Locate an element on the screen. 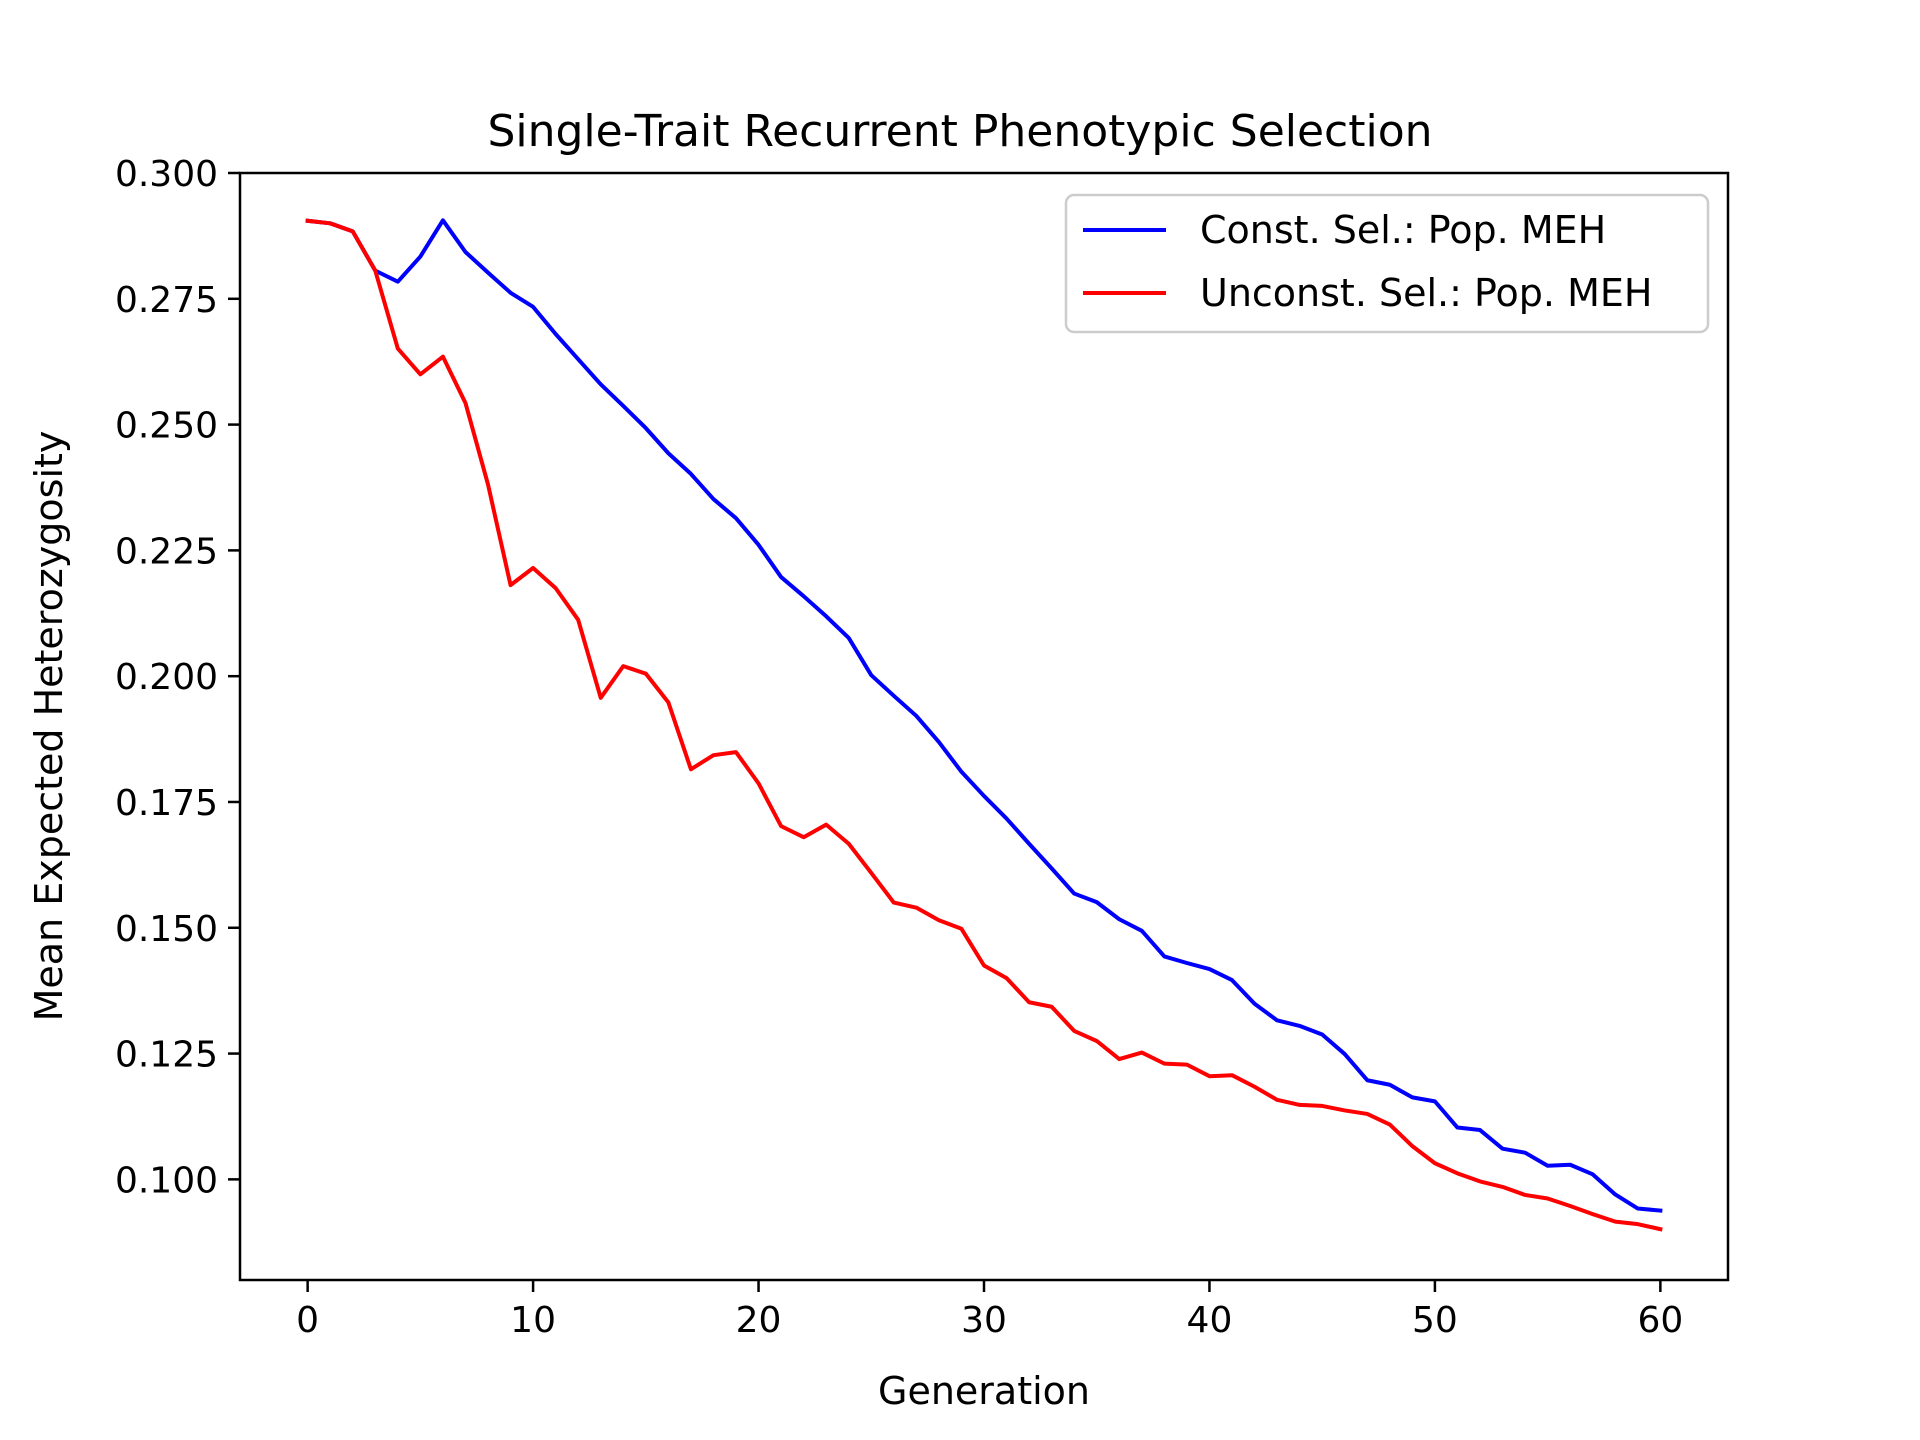 Image resolution: width=1920 pixels, height=1440 pixels. x-tick-label: 60 is located at coordinates (1660, 1320).